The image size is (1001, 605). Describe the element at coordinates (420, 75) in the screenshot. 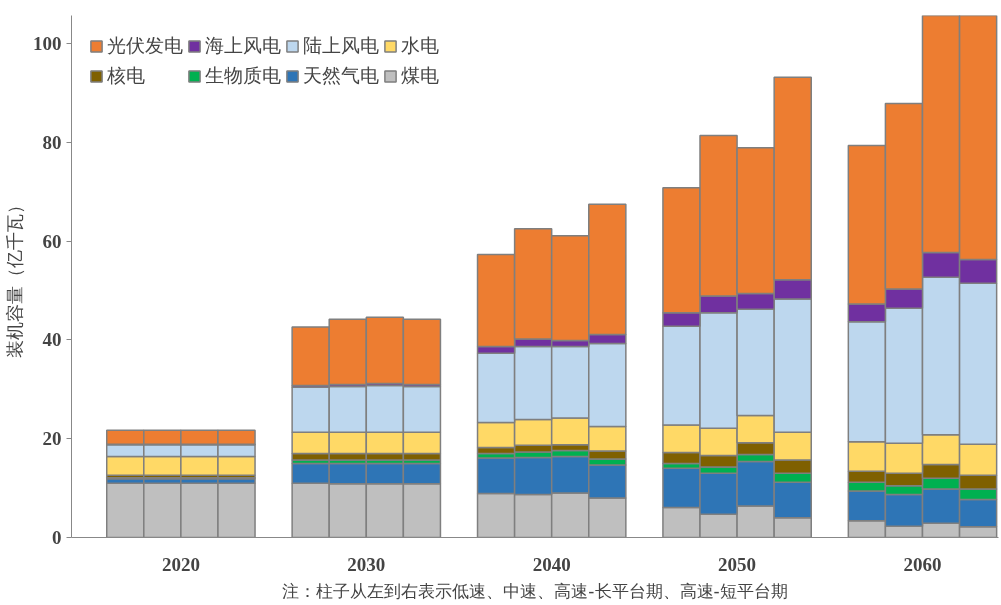

I see `legend-label: 煤电` at that location.